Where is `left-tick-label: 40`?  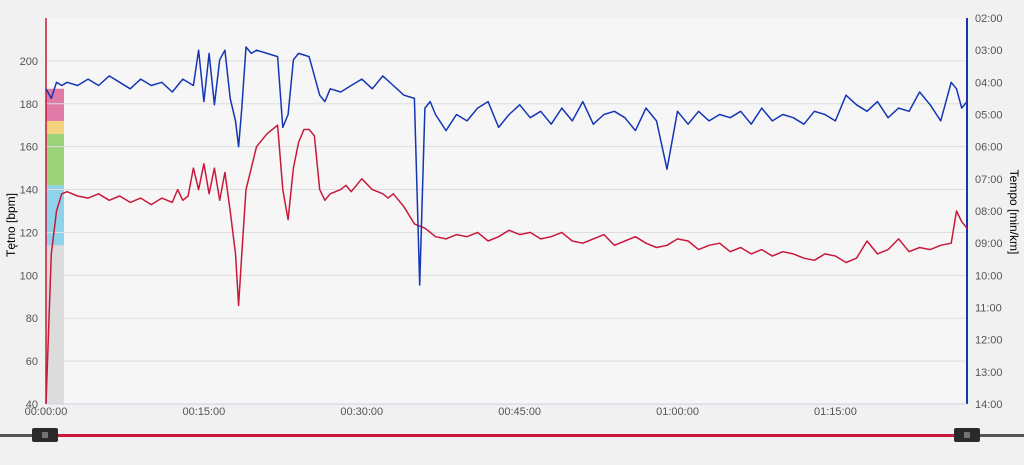
left-tick-label: 40 is located at coordinates (32, 405).